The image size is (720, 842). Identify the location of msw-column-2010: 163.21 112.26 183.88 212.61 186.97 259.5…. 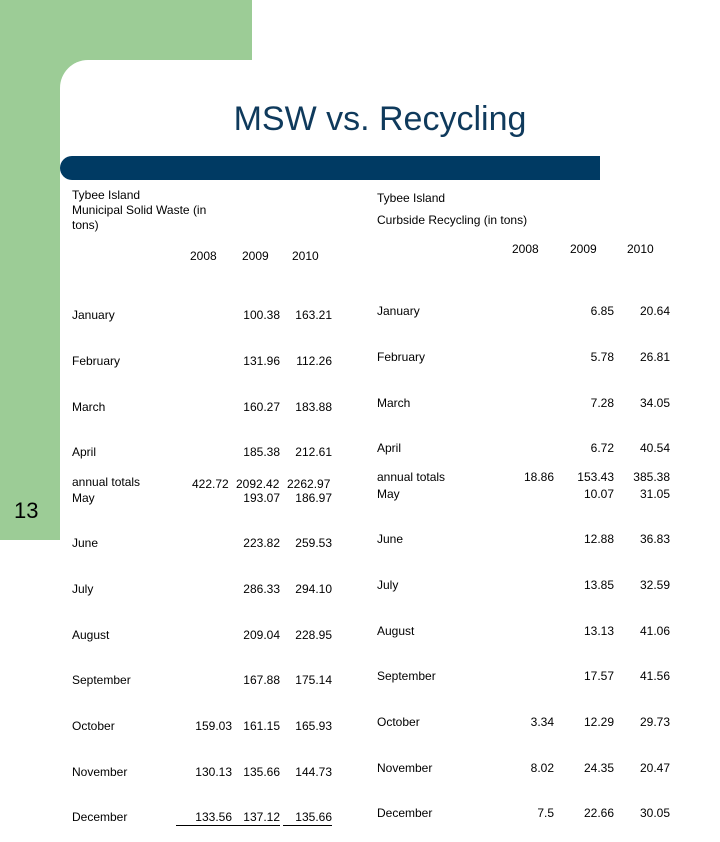
(307, 560).